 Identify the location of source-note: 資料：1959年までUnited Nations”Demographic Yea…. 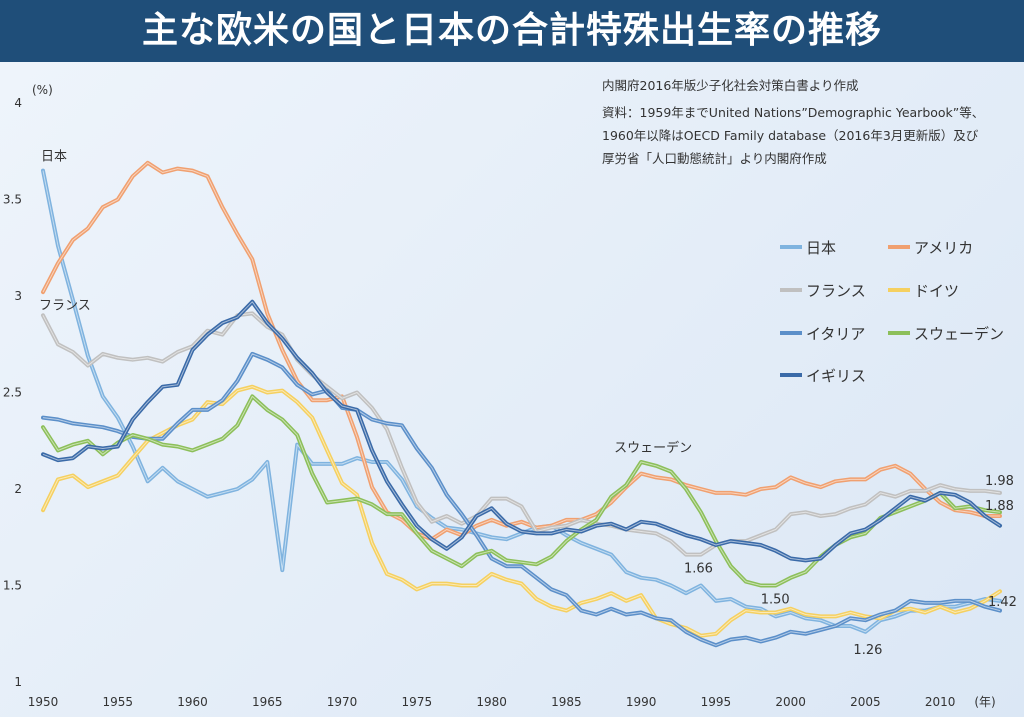
(793, 112).